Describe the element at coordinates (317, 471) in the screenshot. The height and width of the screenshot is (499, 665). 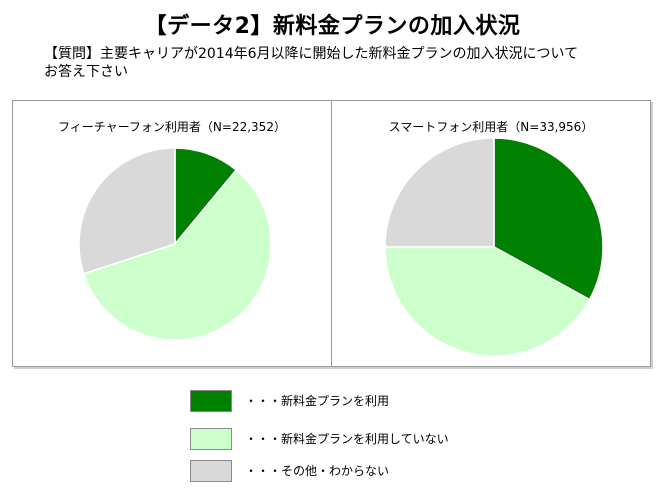
I see `legend-label-other: ・・・その他・わからない` at that location.